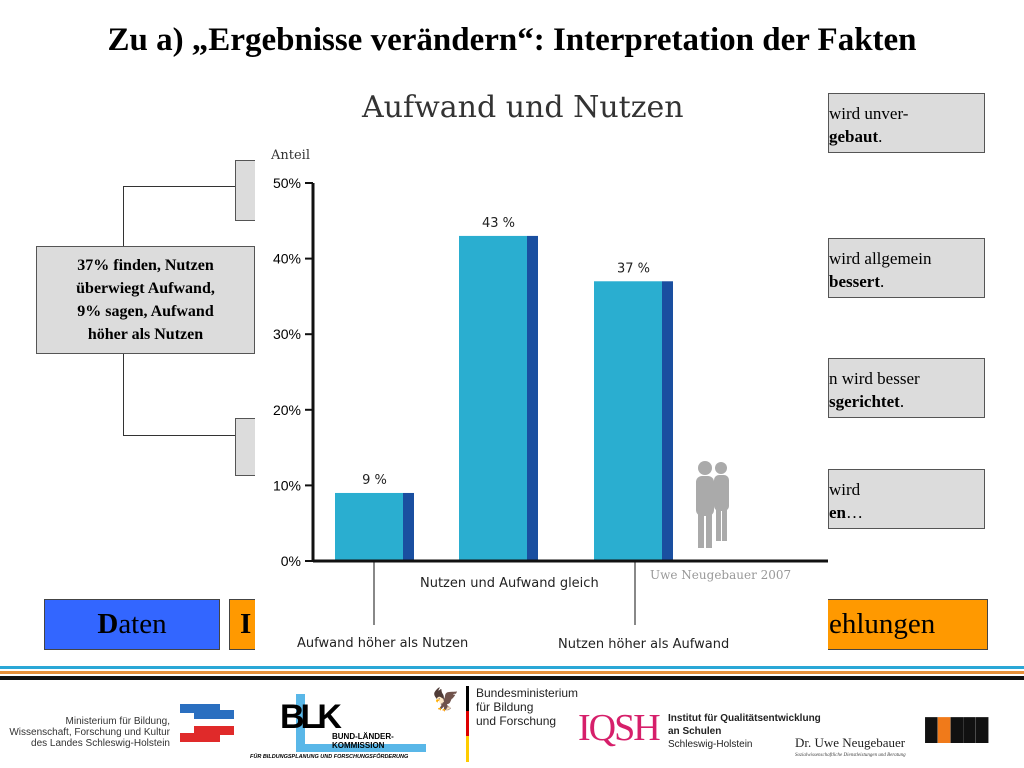 This screenshot has width=1024, height=768. I want to click on outcome-box: n wird besser sgerichtet., so click(906, 388).